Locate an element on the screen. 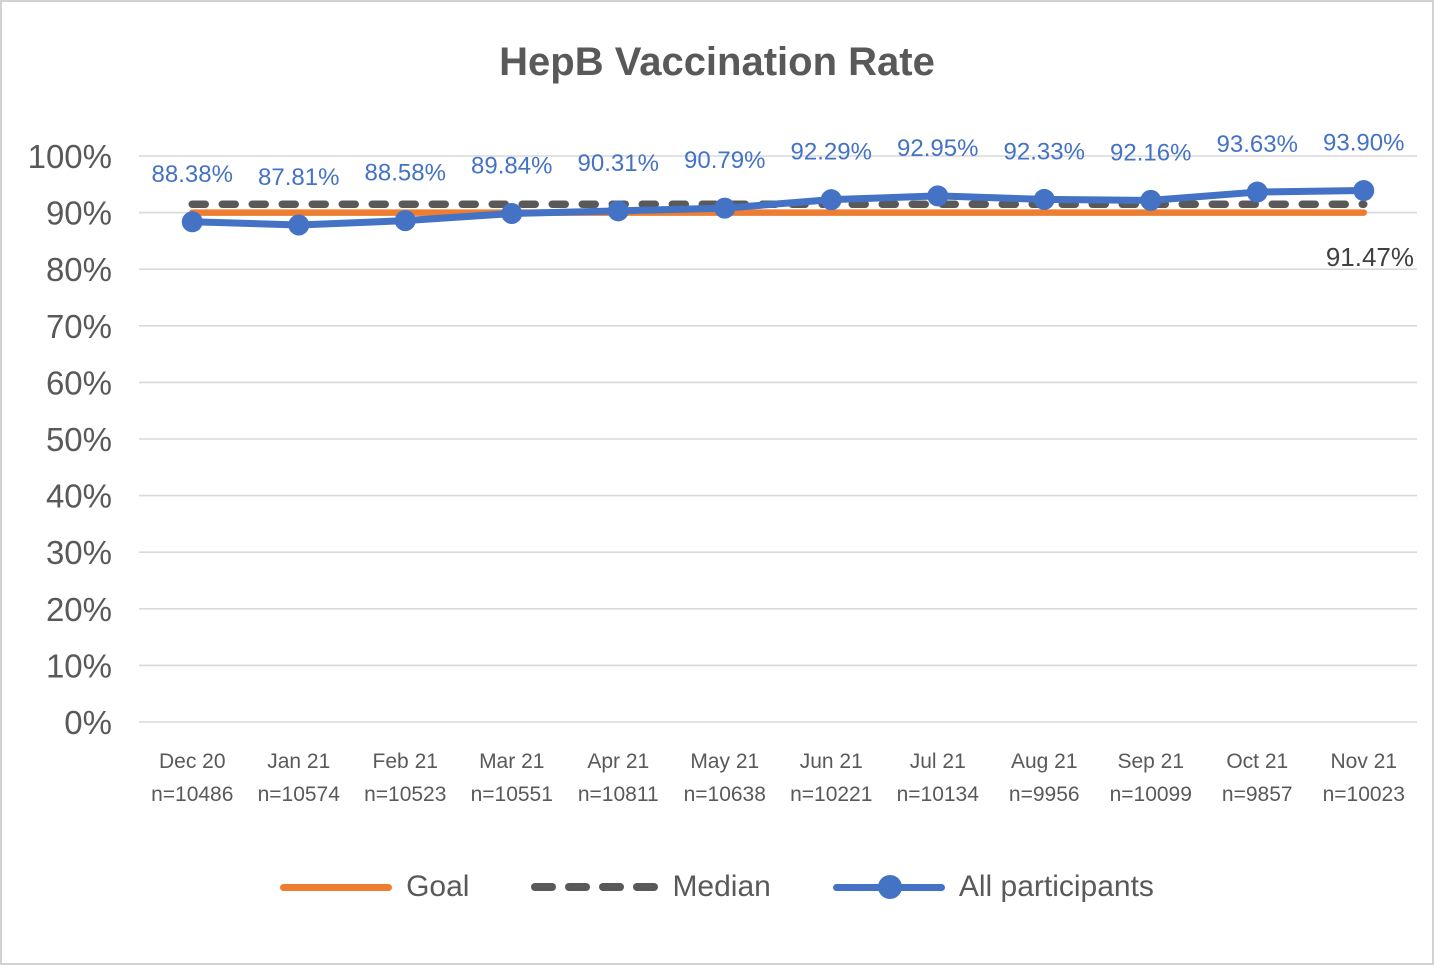  x-tick-sample-size: n=9956 is located at coordinates (1044, 794).